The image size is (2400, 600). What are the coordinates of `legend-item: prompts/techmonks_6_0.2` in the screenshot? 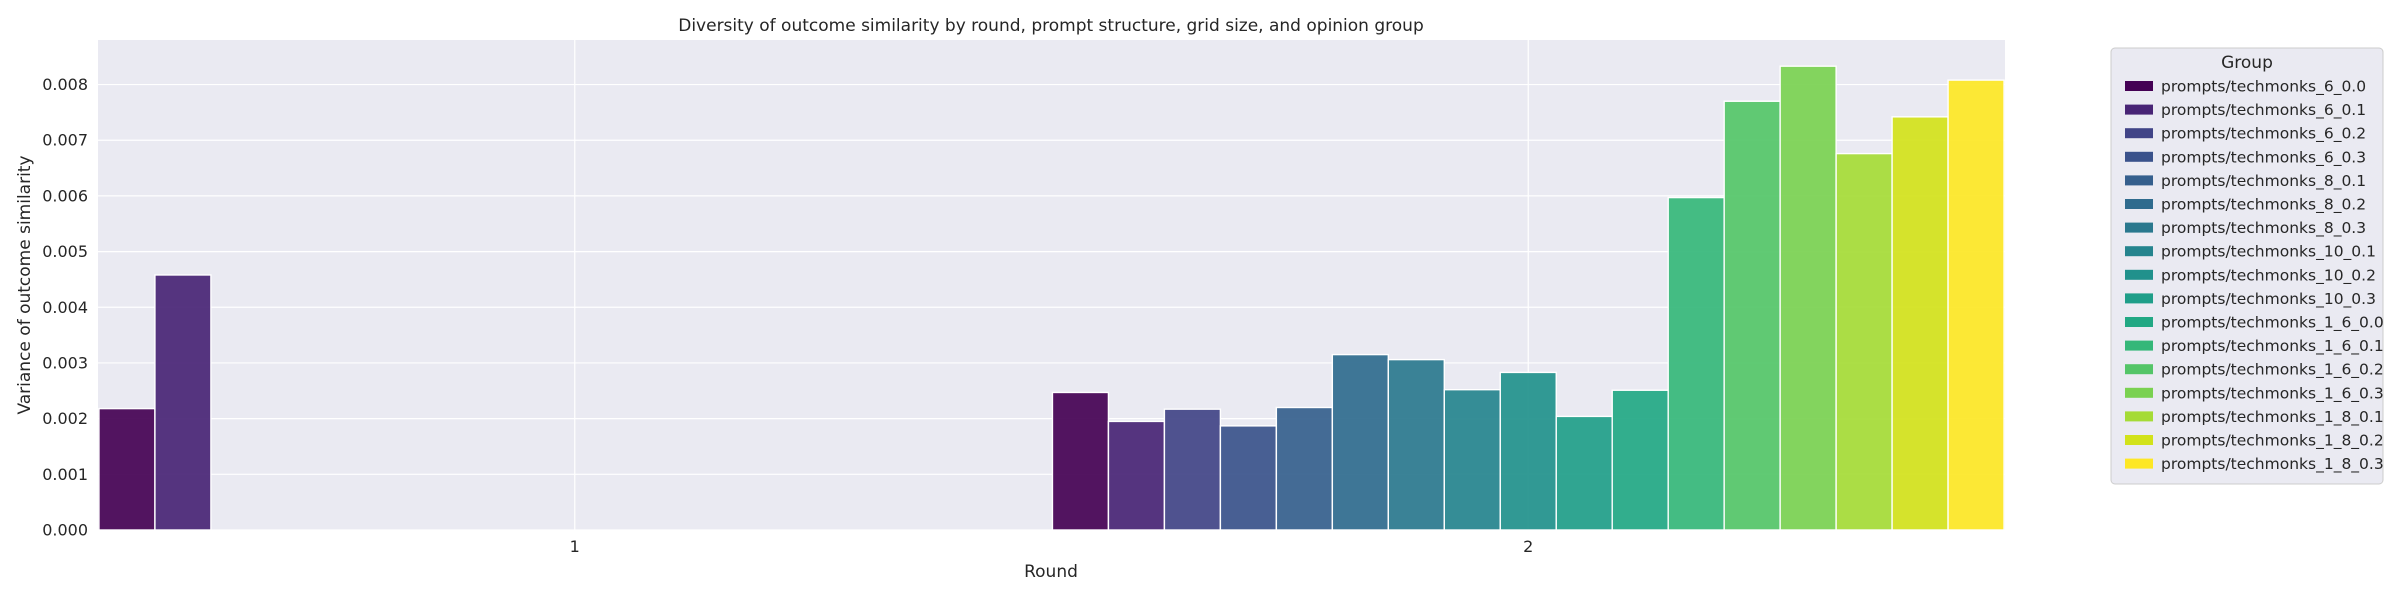 It's located at (2245, 134).